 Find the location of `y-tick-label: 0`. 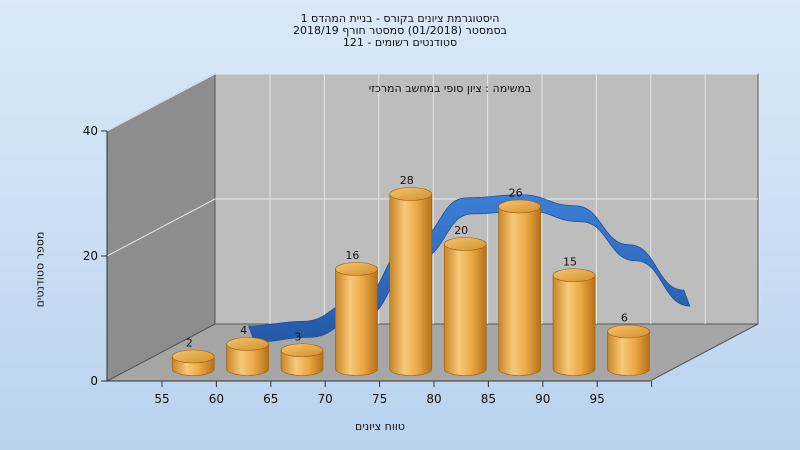

y-tick-label: 0 is located at coordinates (94, 381).